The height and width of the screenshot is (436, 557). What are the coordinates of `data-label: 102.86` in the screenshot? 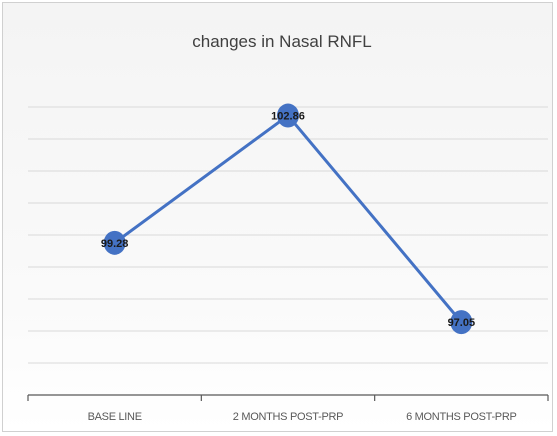 It's located at (288, 117).